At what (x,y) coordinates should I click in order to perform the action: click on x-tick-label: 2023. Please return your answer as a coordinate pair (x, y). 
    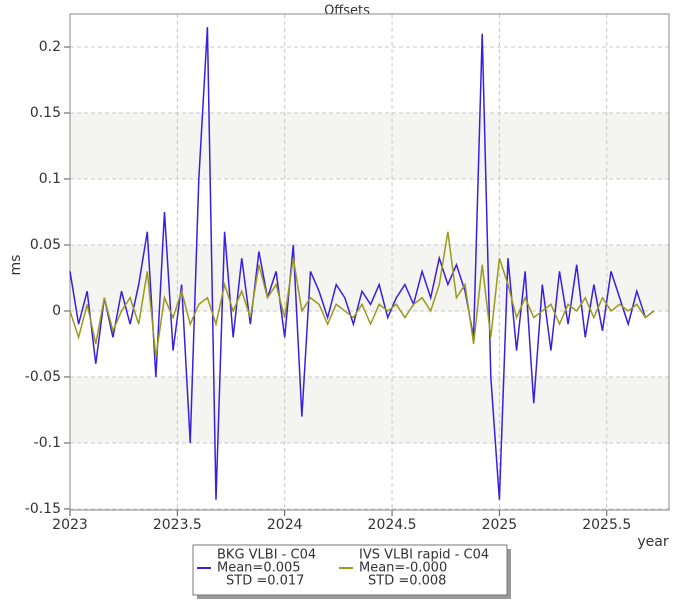
    Looking at the image, I should click on (70, 525).